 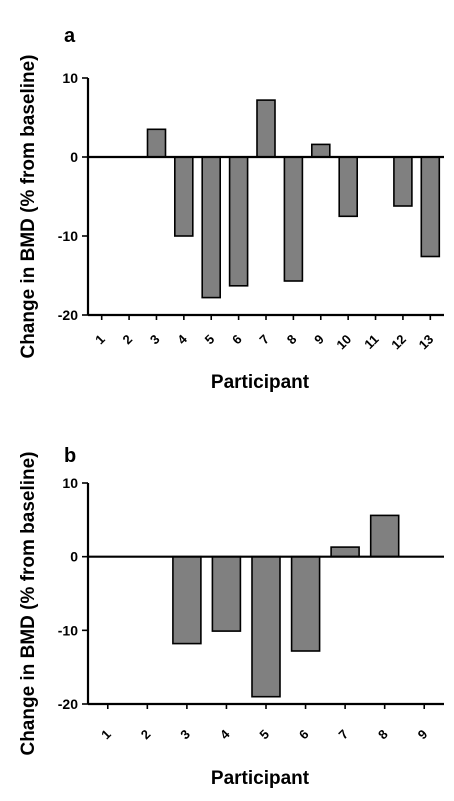 What do you see at coordinates (106, 735) in the screenshot?
I see `panel-b-x-tick-label-1: 1` at bounding box center [106, 735].